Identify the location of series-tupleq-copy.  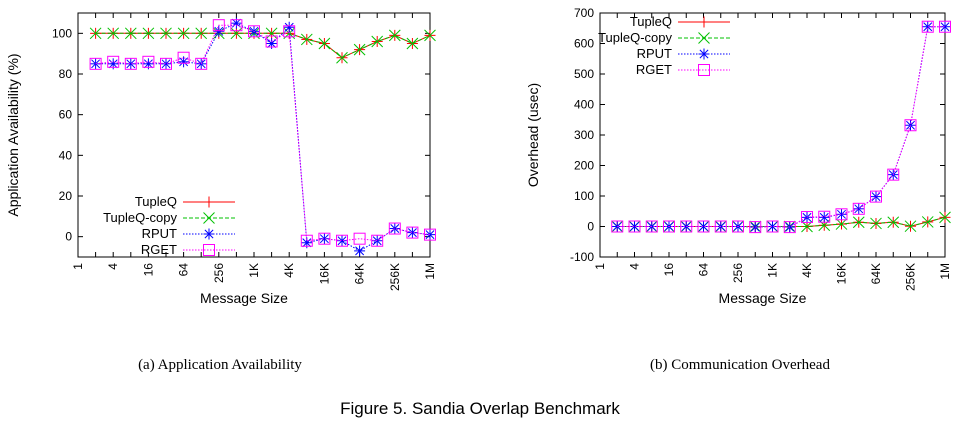
(781, 222).